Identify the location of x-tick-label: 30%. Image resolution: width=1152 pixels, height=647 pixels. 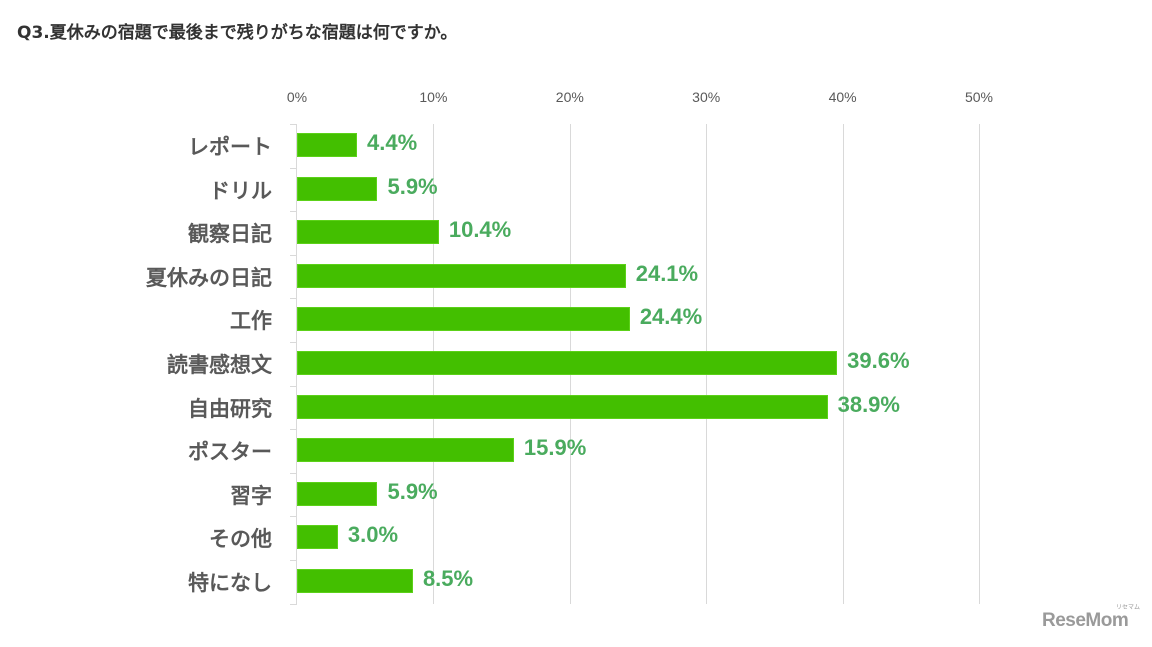
(706, 97).